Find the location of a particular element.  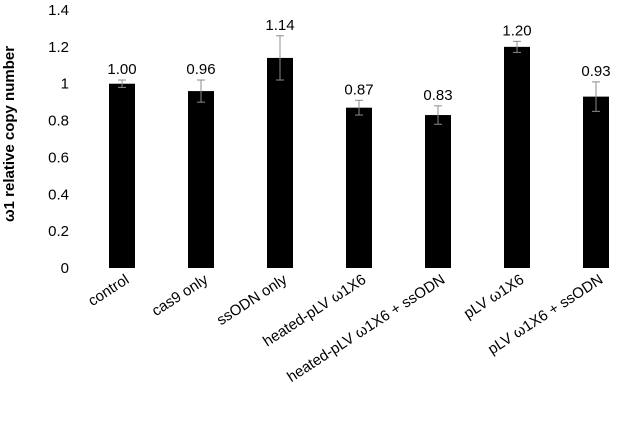

x-tick-label: cas9 only is located at coordinates (180, 295).